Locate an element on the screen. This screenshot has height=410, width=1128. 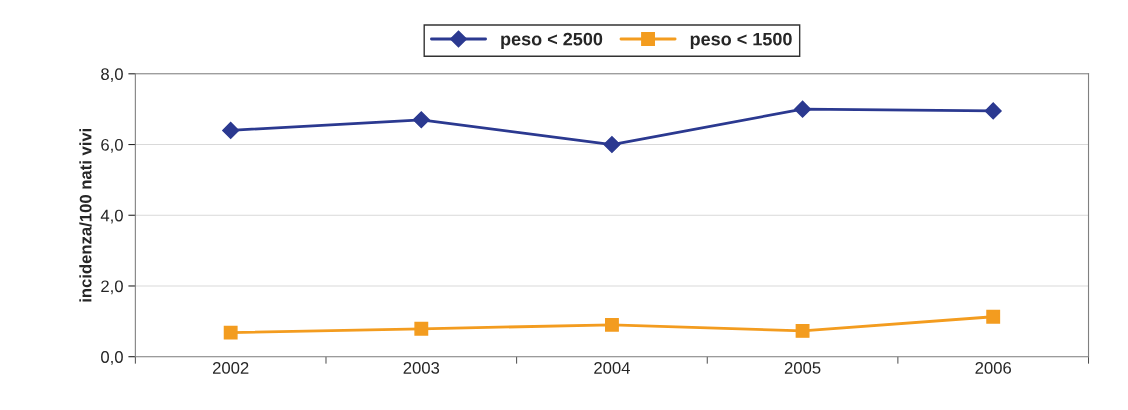
y-tick-label: 0,0 is located at coordinates (112, 358).